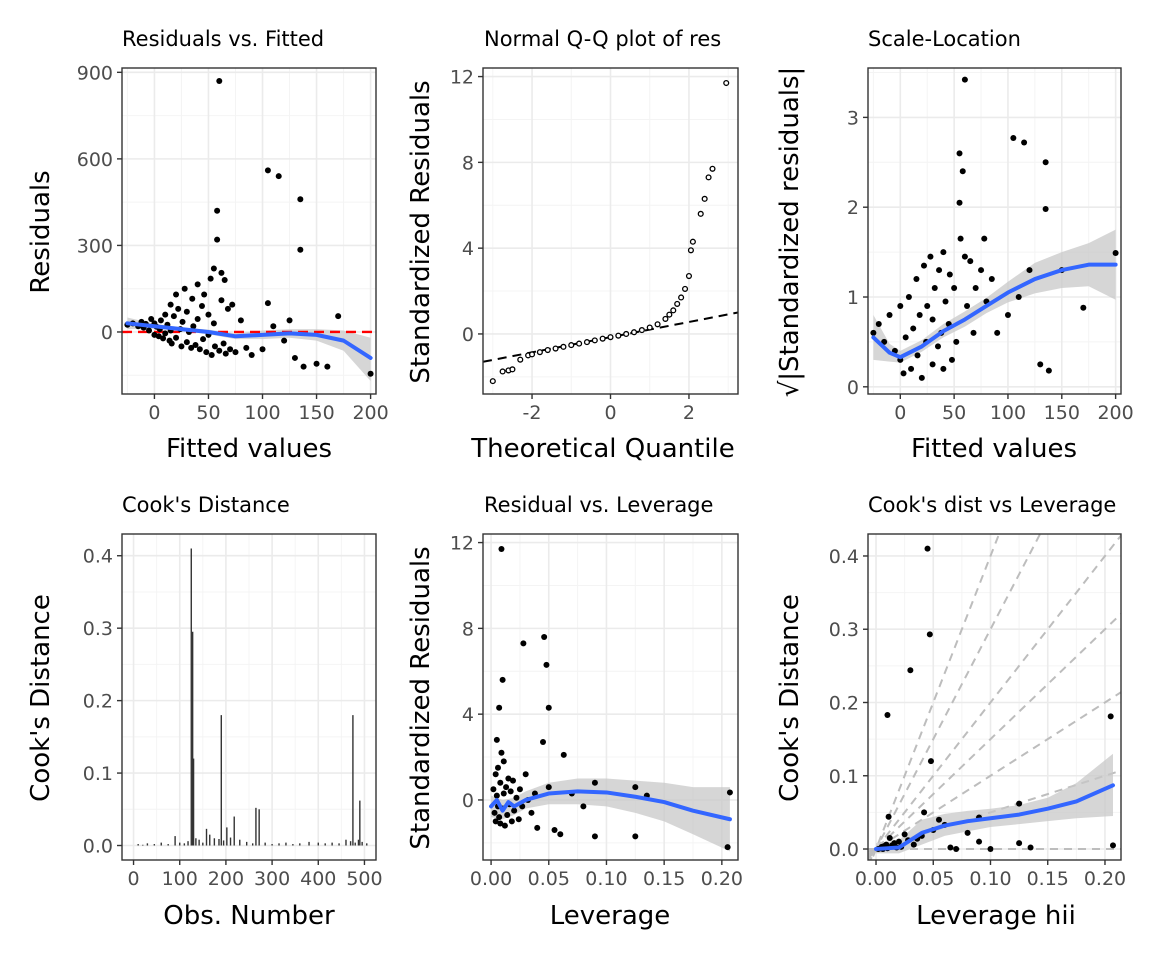 The height and width of the screenshot is (960, 1152). I want to click on panel-border, so click(994, 697).